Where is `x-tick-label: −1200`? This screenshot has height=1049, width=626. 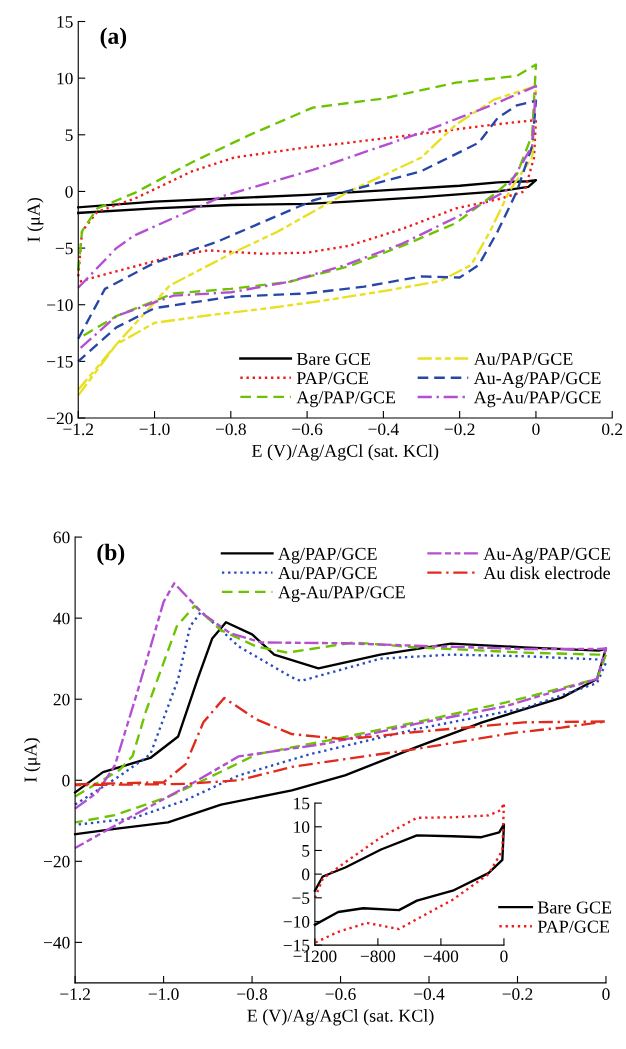
x-tick-label: −1200 is located at coordinates (315, 956).